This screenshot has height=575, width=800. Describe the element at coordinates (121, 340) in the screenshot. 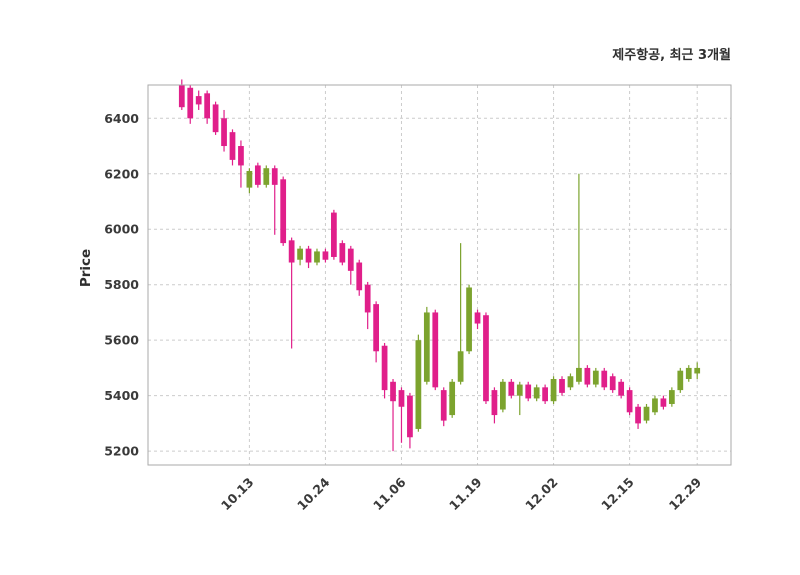

I see `y-tick-label: 5600` at that location.